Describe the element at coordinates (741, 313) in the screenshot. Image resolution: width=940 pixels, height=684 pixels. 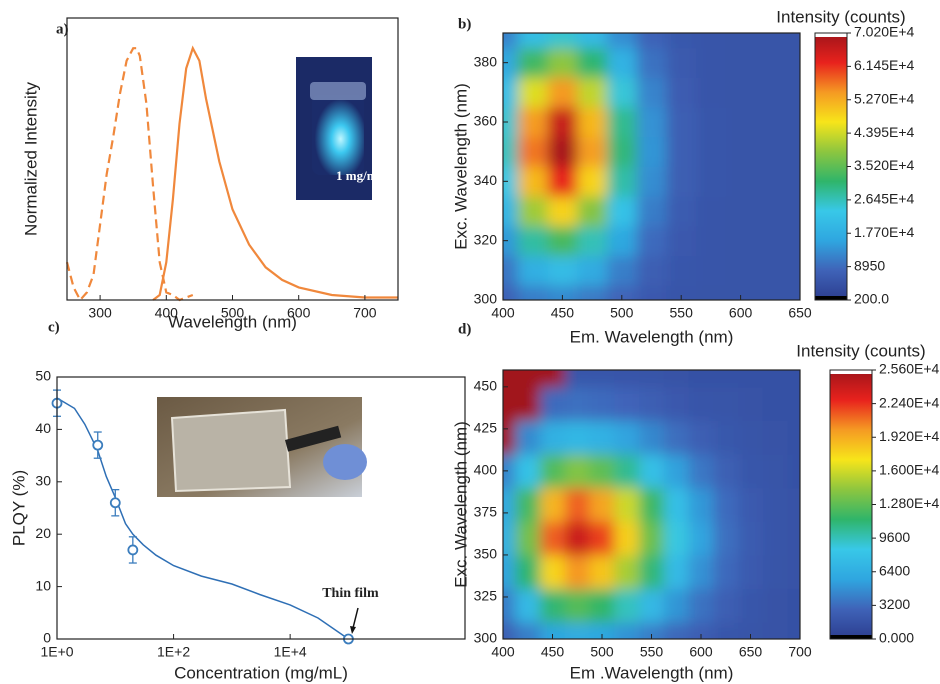
I see `x-tick-label: 600` at that location.